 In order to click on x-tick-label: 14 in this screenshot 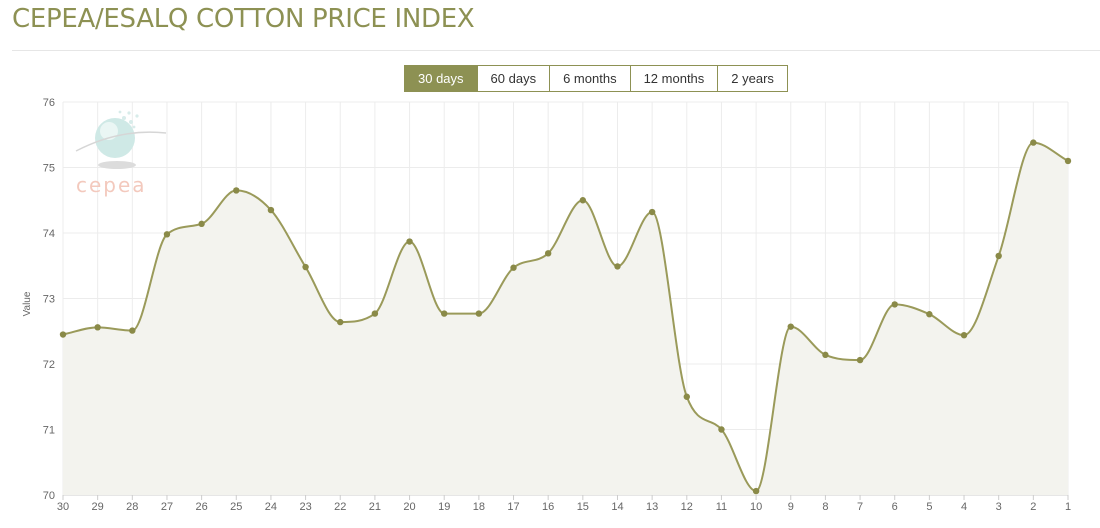, I will do `click(617, 507)`.